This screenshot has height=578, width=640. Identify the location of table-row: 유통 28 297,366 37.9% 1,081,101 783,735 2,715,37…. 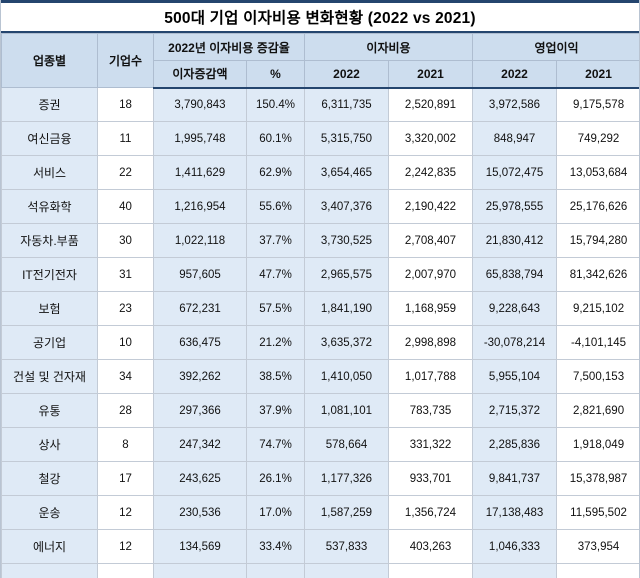
(320, 410).